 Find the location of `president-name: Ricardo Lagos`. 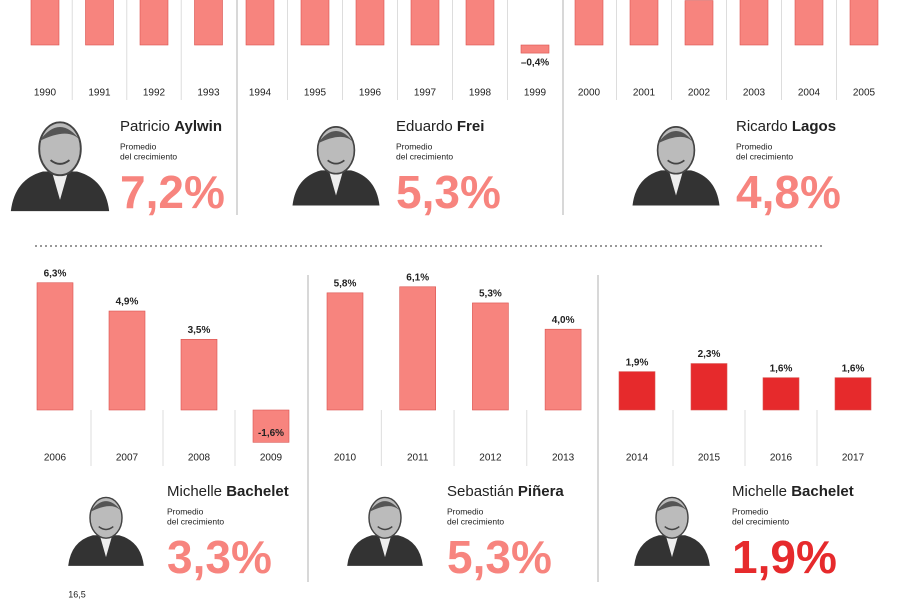

president-name: Ricardo Lagos is located at coordinates (786, 126).